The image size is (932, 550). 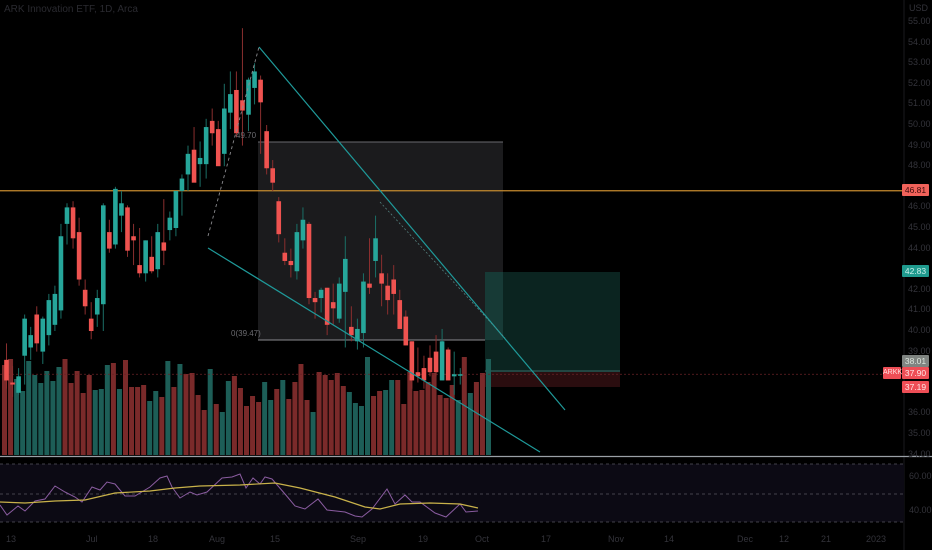 I want to click on time-tick-label: Nov, so click(x=616, y=539).